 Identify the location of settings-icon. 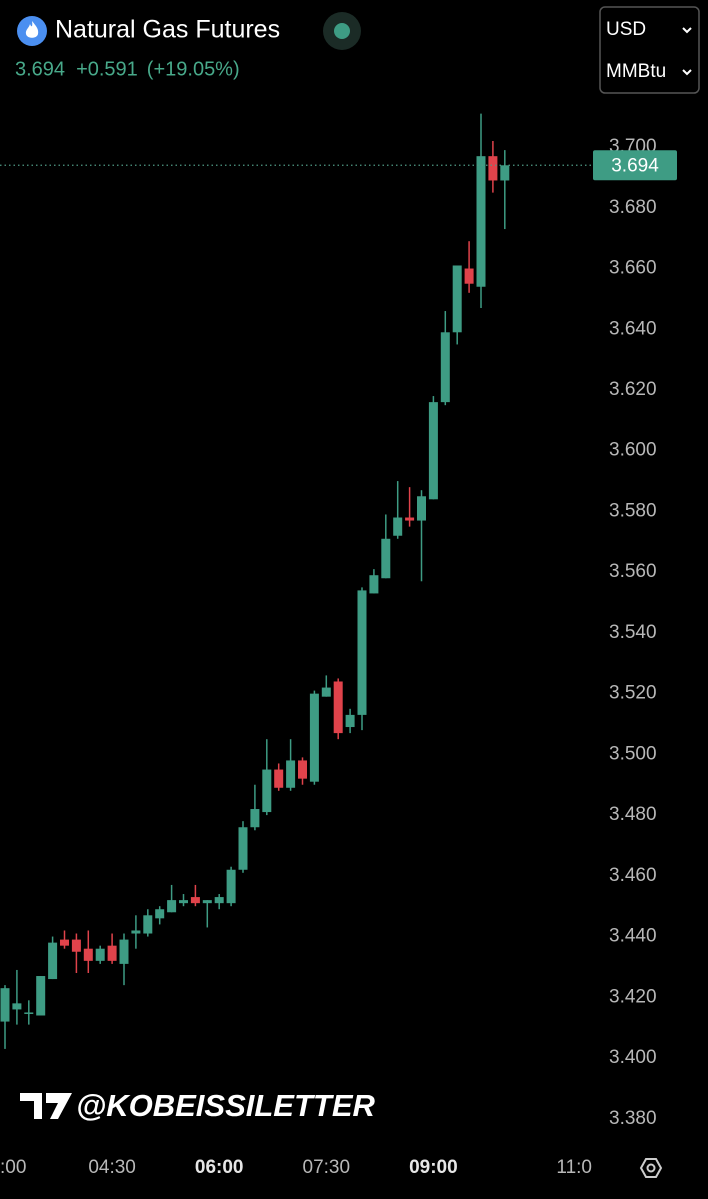
(651, 1168).